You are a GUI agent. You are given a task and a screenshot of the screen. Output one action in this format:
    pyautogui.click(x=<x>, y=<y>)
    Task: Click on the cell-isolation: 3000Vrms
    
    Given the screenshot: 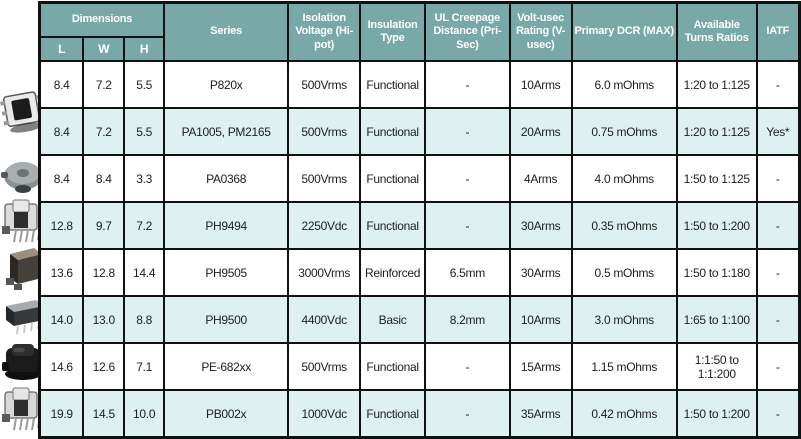 What is the action you would take?
    pyautogui.click(x=324, y=272)
    